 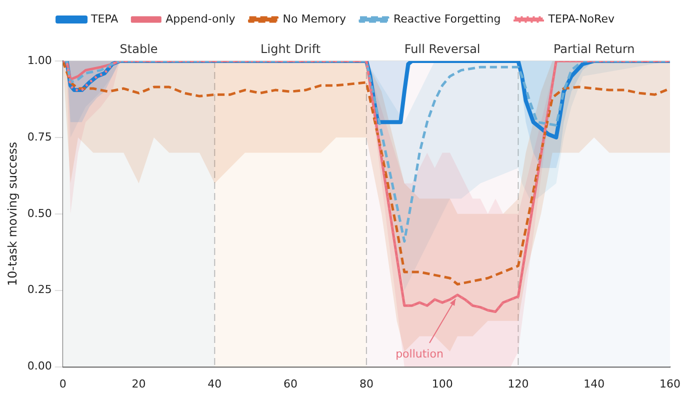 What do you see at coordinates (104, 19) in the screenshot?
I see `legend-label: TEPA` at bounding box center [104, 19].